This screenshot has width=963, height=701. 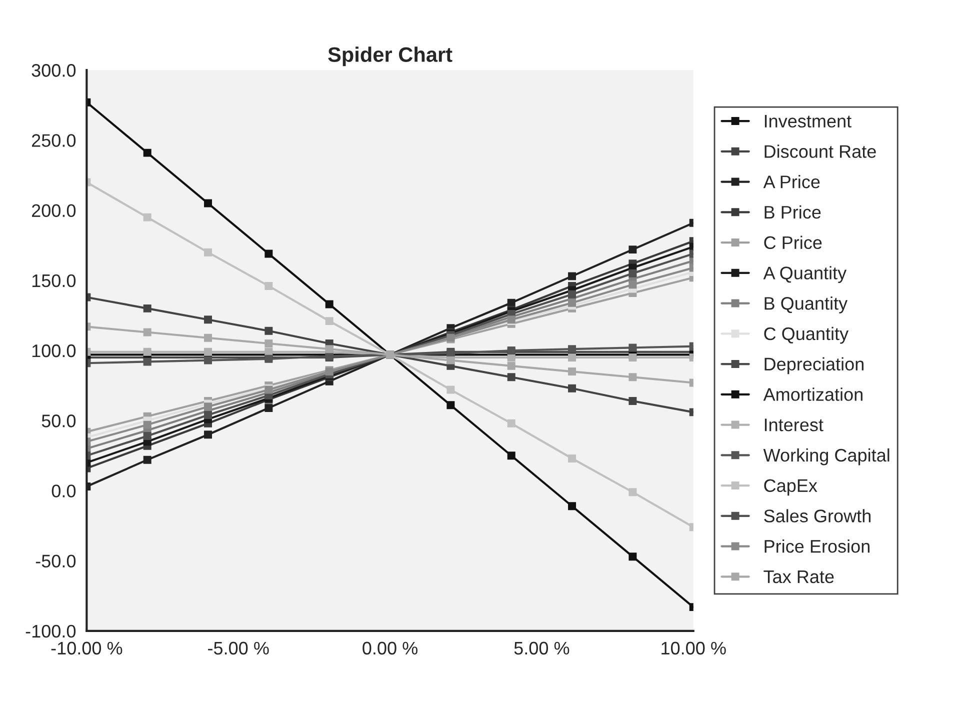 What do you see at coordinates (238, 648) in the screenshot?
I see `x-tick-label: -5.00 %` at bounding box center [238, 648].